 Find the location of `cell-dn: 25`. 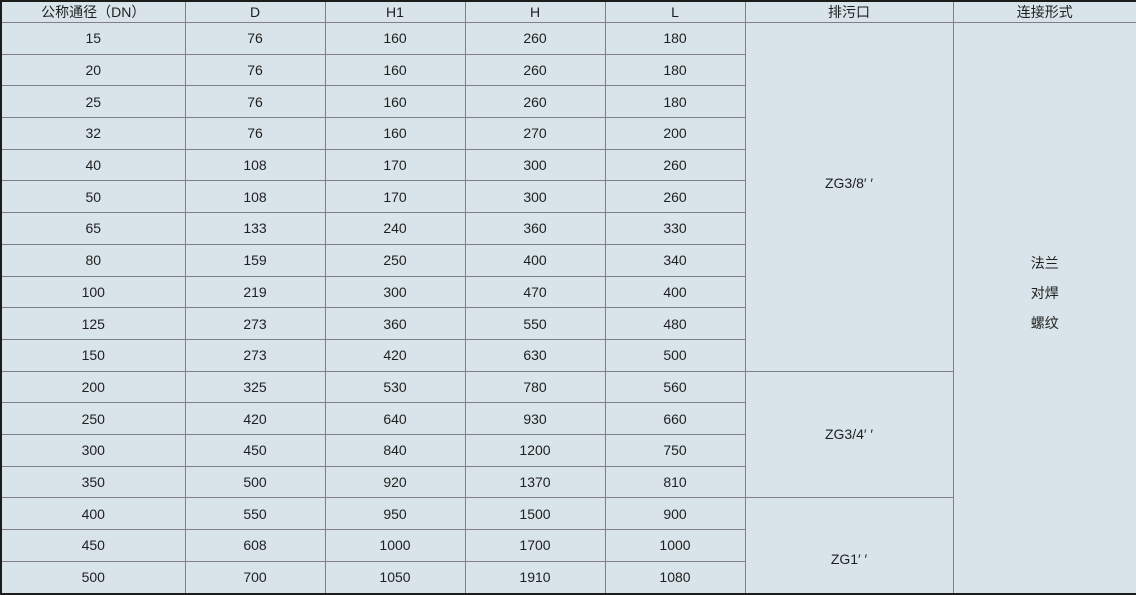

cell-dn: 25 is located at coordinates (93, 102).